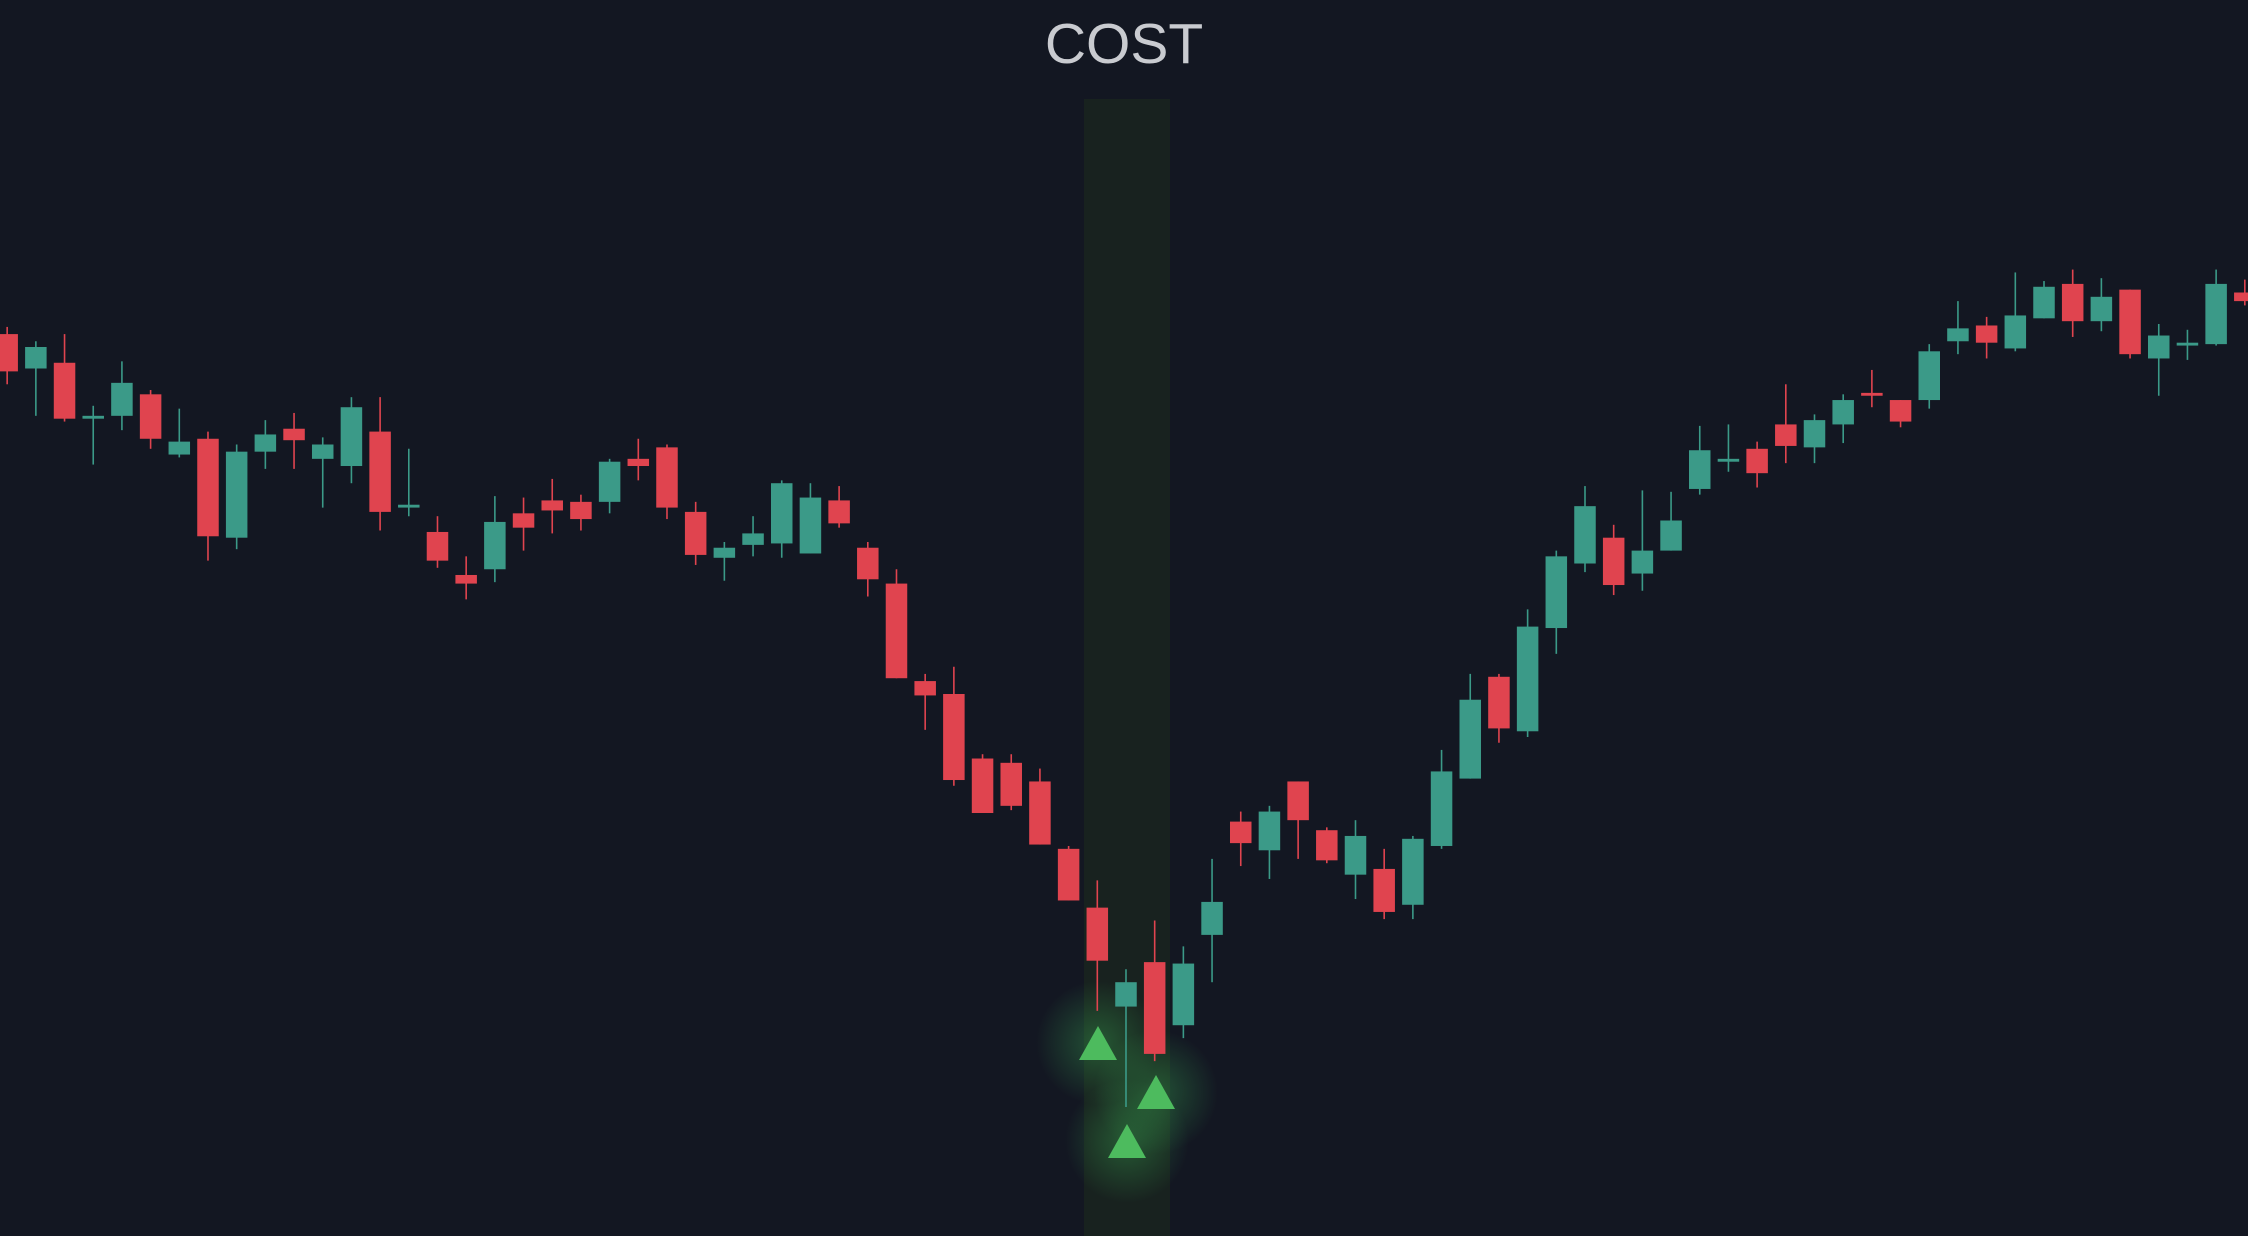 The width and height of the screenshot is (2248, 1236). I want to click on signals, so click(1127, 1092).